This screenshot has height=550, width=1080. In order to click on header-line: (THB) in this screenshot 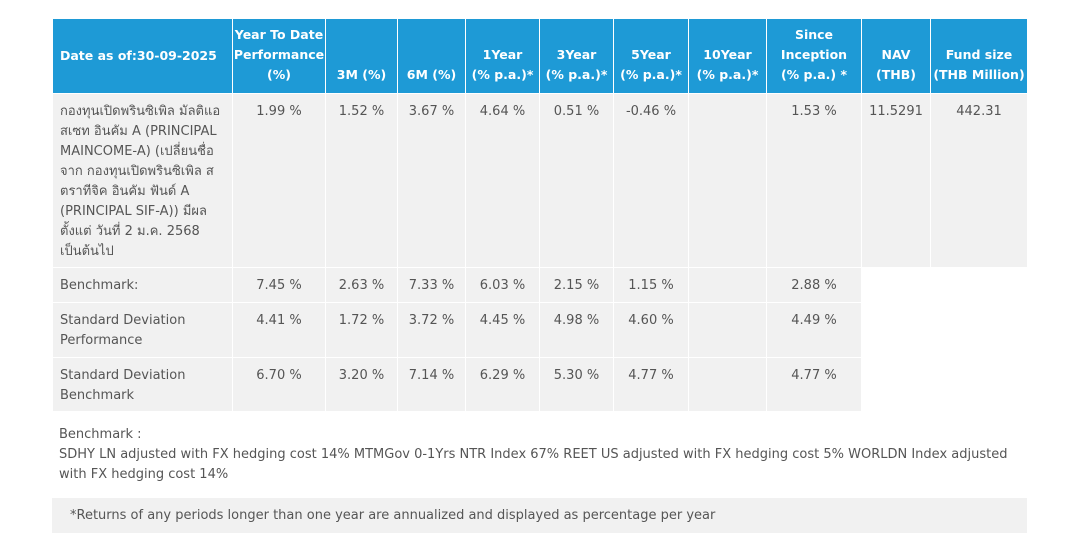, I will do `click(896, 74)`.